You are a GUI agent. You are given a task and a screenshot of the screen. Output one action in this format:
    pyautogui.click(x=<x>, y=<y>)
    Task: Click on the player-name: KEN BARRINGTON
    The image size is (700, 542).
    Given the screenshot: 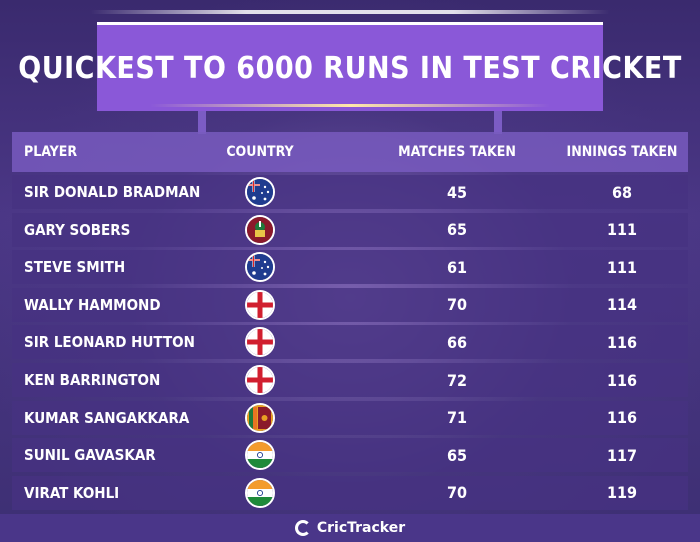 What is the action you would take?
    pyautogui.click(x=92, y=380)
    